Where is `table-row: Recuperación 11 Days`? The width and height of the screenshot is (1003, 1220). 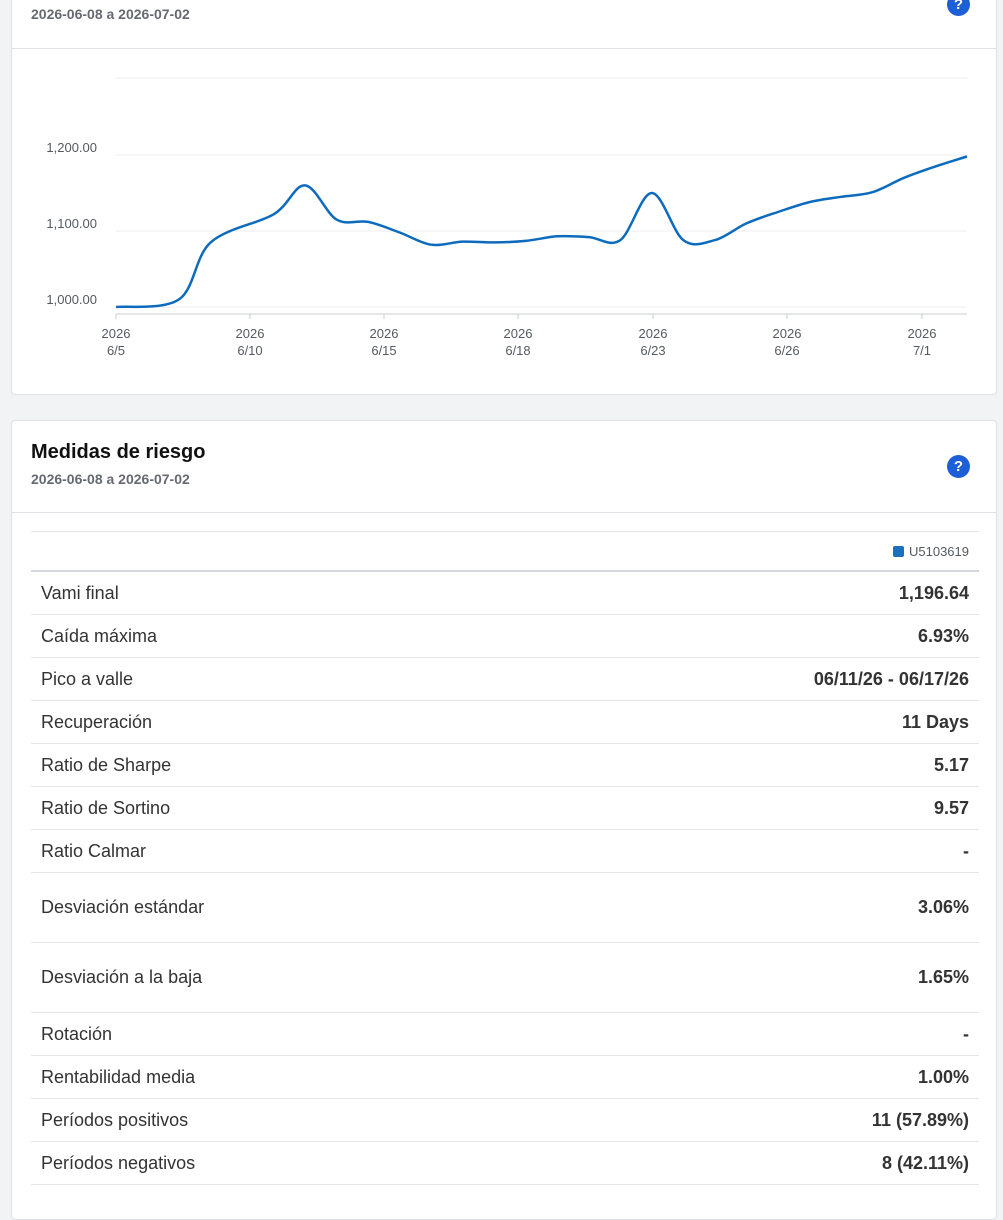 table-row: Recuperación 11 Days is located at coordinates (505, 722).